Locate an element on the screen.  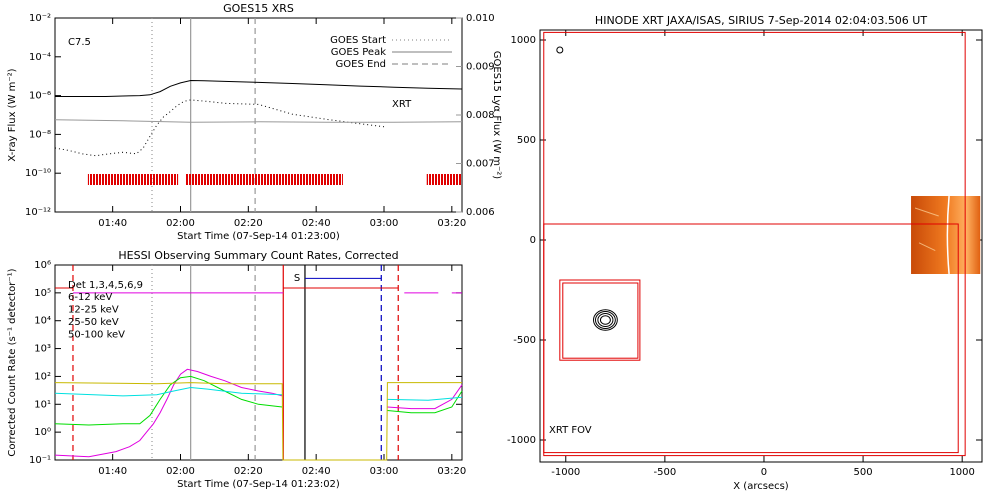
y2-tick-label: 0.006 is located at coordinates (480, 212).